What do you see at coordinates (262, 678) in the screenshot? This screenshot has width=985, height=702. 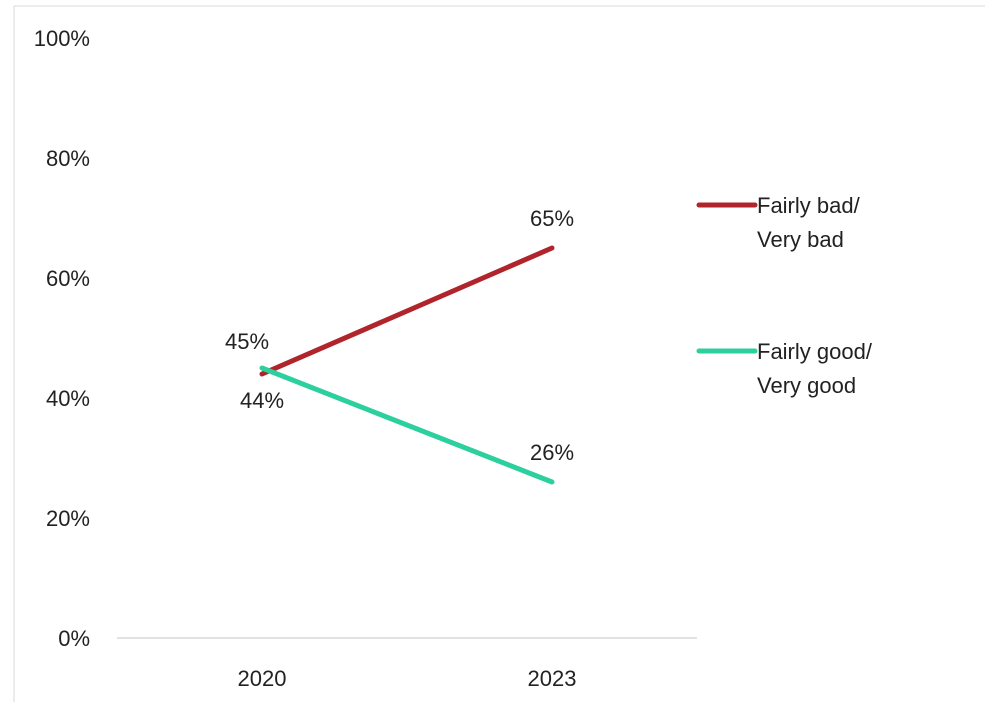 I see `x-tick-label-2020: 2020` at bounding box center [262, 678].